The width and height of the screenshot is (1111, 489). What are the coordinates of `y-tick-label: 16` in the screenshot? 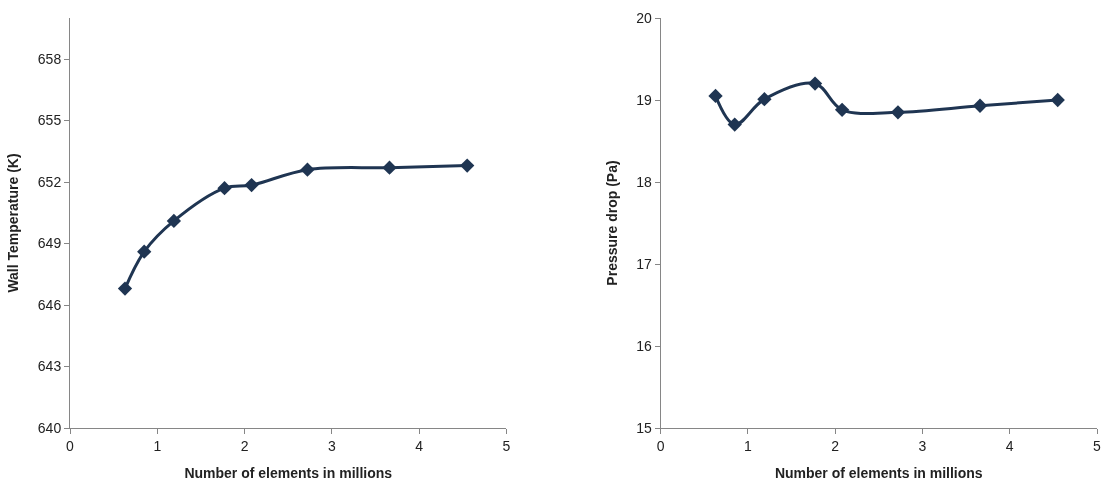 It's located at (644, 345).